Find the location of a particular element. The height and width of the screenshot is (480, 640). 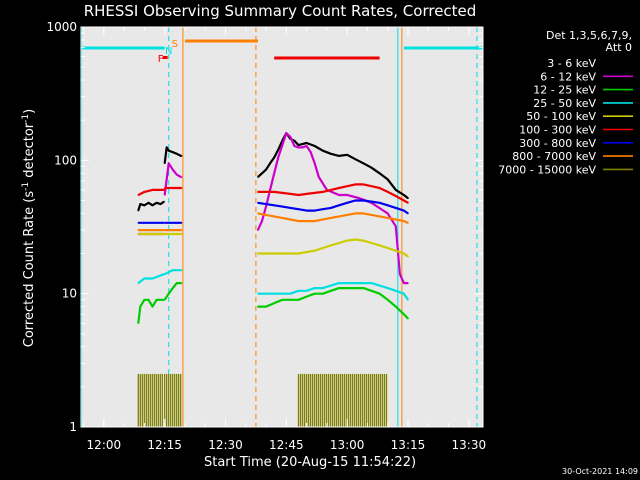

legend-label: 7000 - 15000 keV is located at coordinates (547, 169).